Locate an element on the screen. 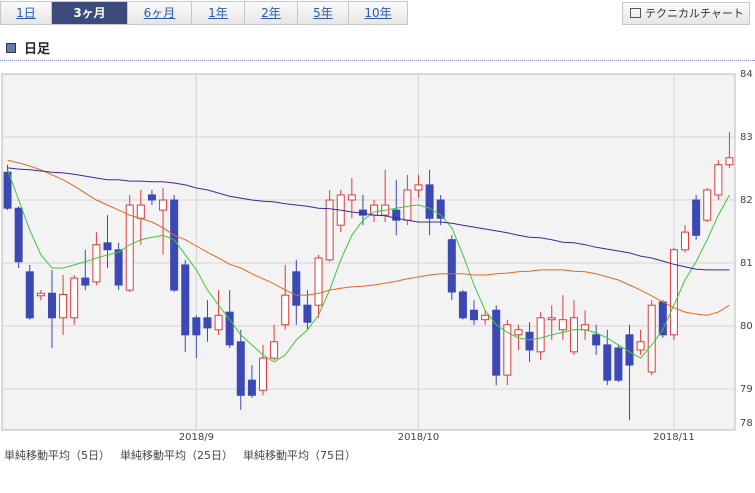 This screenshot has width=755, height=493. period-tab: 5年 is located at coordinates (323, 13).